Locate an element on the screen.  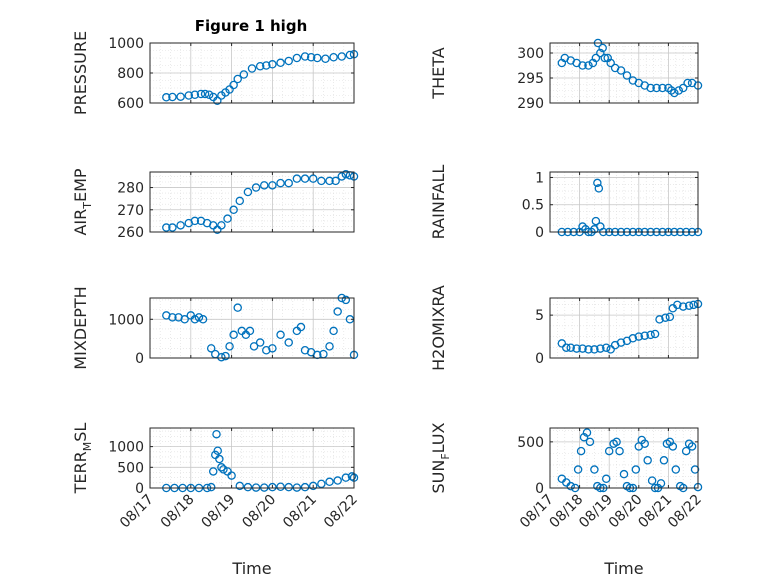
subplot-mixdepth: 0 1000 MIXDEPTH is located at coordinates (215, 328).